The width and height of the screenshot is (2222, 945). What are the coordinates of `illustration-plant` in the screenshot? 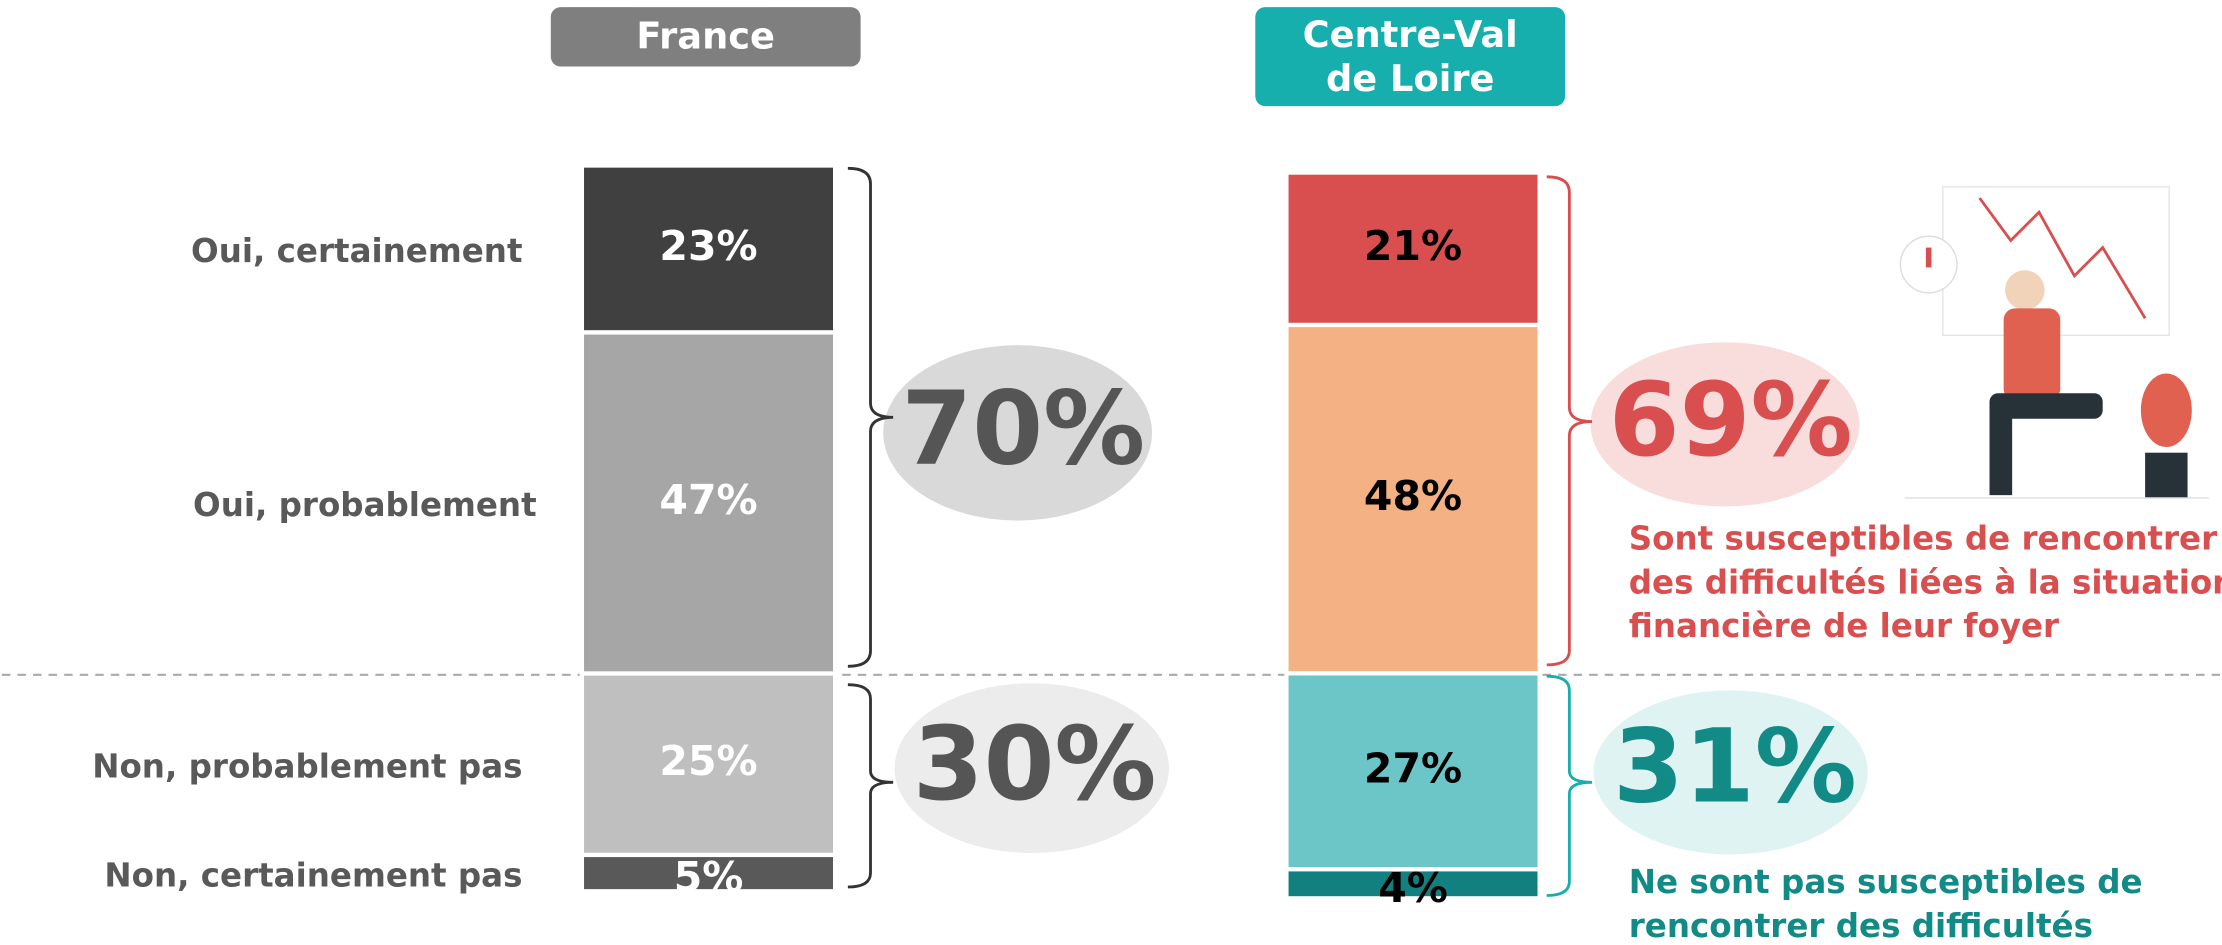 It's located at (2166, 410).